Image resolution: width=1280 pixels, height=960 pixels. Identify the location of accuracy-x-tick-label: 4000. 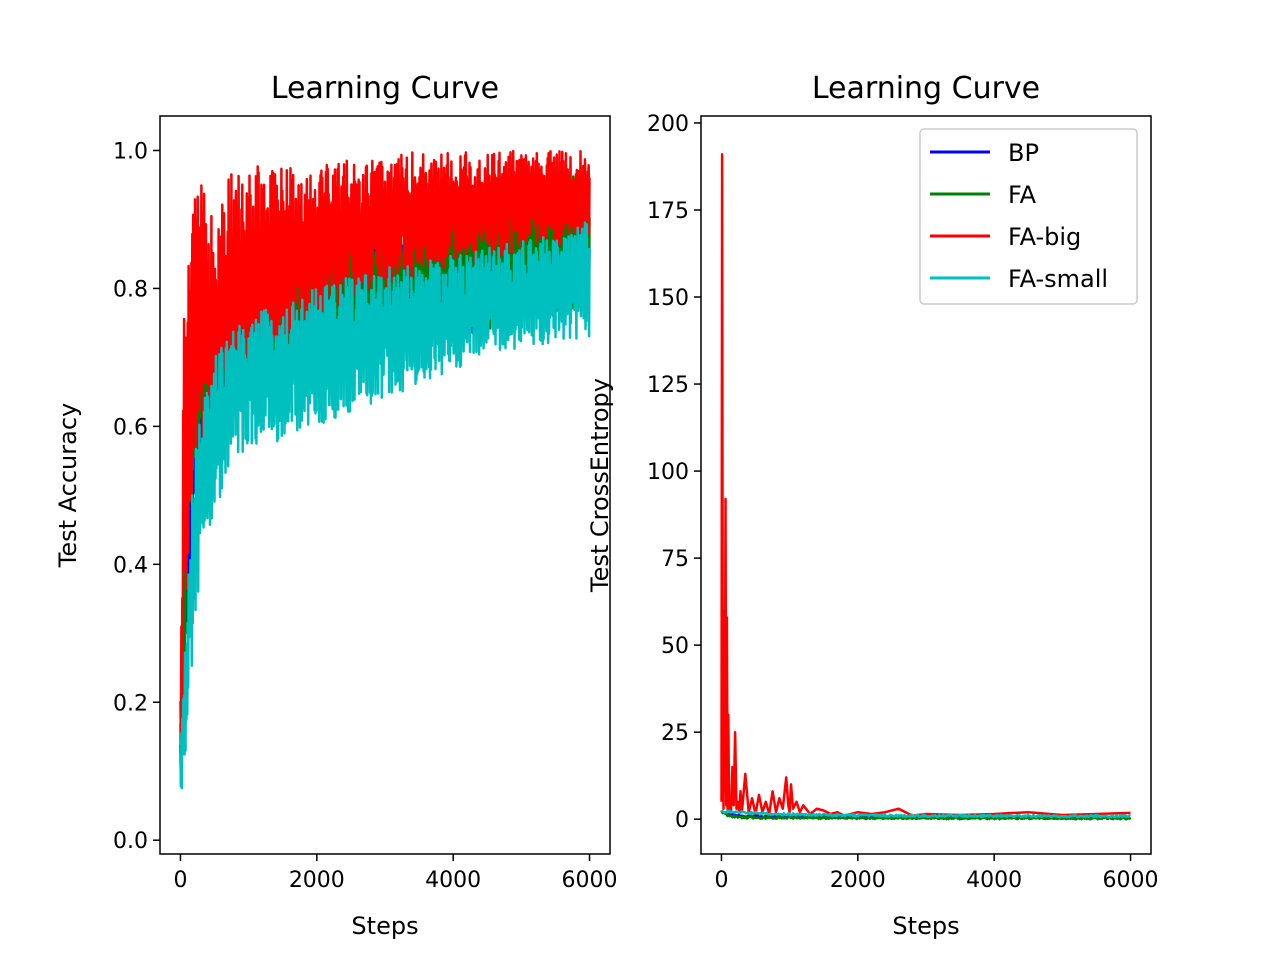
(453, 880).